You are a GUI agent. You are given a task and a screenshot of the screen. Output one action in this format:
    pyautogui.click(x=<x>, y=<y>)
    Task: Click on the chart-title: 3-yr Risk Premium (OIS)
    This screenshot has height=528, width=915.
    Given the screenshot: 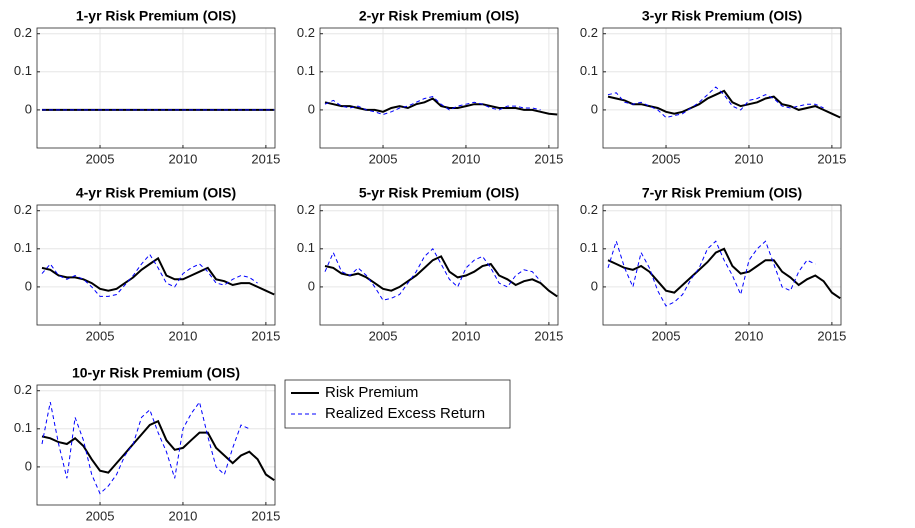 What is the action you would take?
    pyautogui.click(x=722, y=16)
    